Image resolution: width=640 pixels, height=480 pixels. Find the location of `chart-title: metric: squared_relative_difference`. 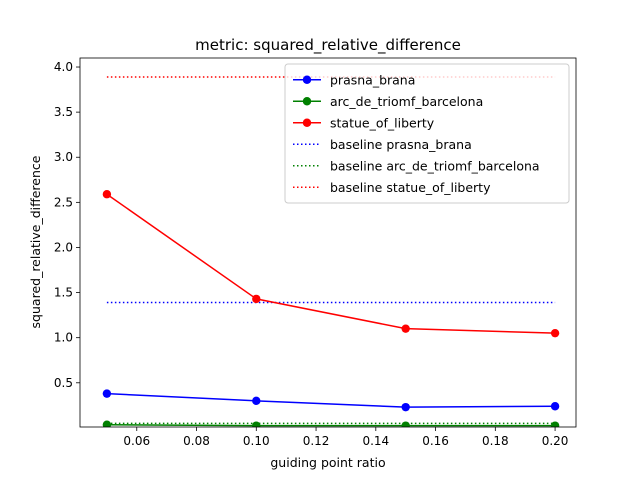

chart-title: metric: squared_relative_difference is located at coordinates (328, 45).